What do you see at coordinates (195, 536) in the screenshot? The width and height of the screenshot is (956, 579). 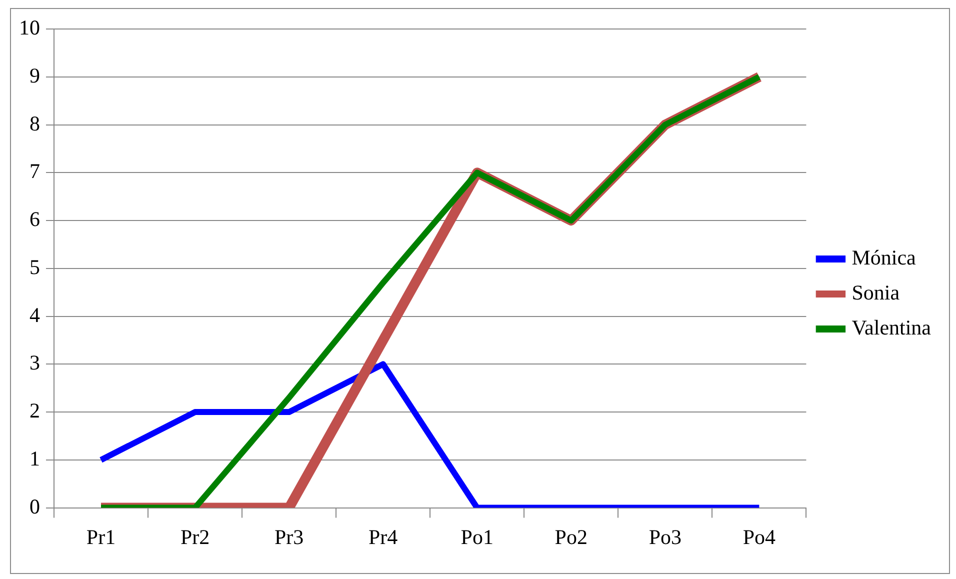 I see `x-tick-label: Pr2` at bounding box center [195, 536].